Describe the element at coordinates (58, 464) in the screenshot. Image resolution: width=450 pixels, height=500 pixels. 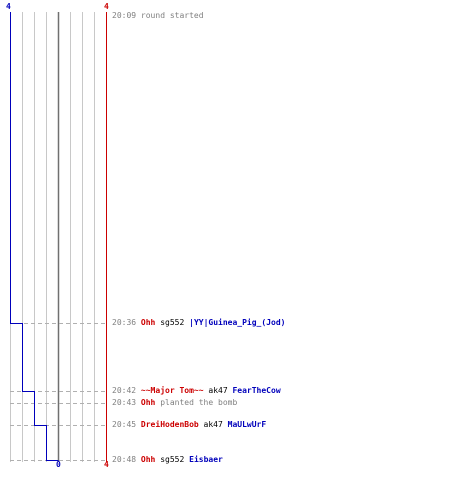
I see `blue-end-score: 0` at that location.